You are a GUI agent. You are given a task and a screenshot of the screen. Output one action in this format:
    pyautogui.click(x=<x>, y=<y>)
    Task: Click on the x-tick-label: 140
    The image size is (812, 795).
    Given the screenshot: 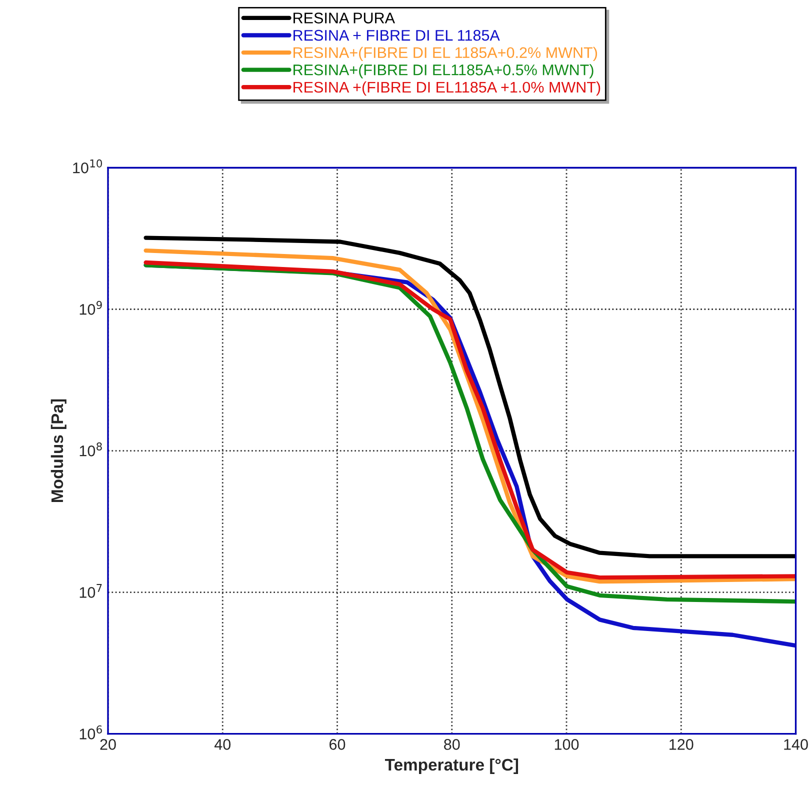 What is the action you would take?
    pyautogui.click(x=796, y=744)
    